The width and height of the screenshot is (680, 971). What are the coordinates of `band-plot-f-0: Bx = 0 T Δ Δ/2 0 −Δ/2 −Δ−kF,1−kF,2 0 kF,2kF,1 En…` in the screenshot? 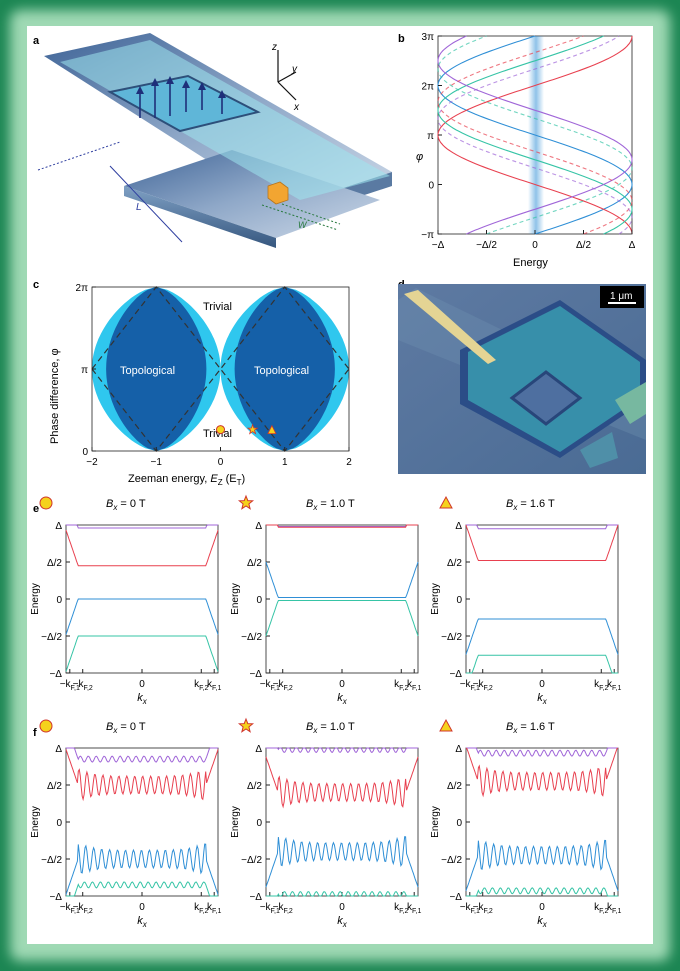 It's located at (125, 824).